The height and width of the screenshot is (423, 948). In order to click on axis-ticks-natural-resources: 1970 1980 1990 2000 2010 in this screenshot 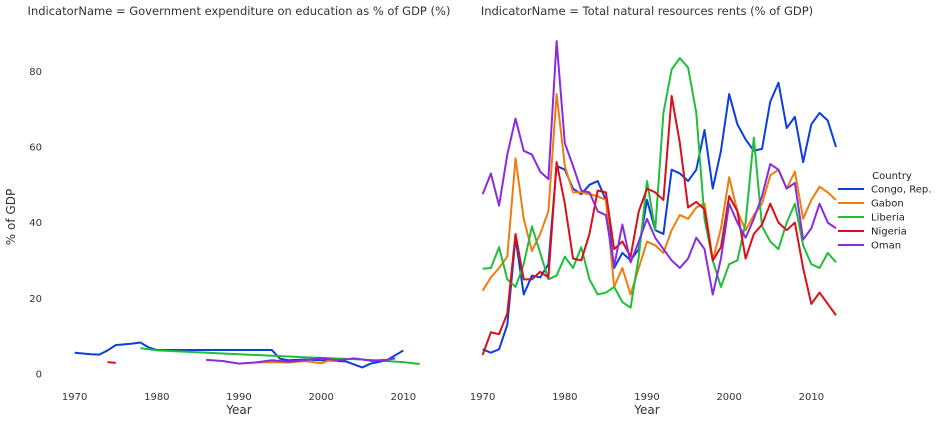, I will do `click(647, 397)`.